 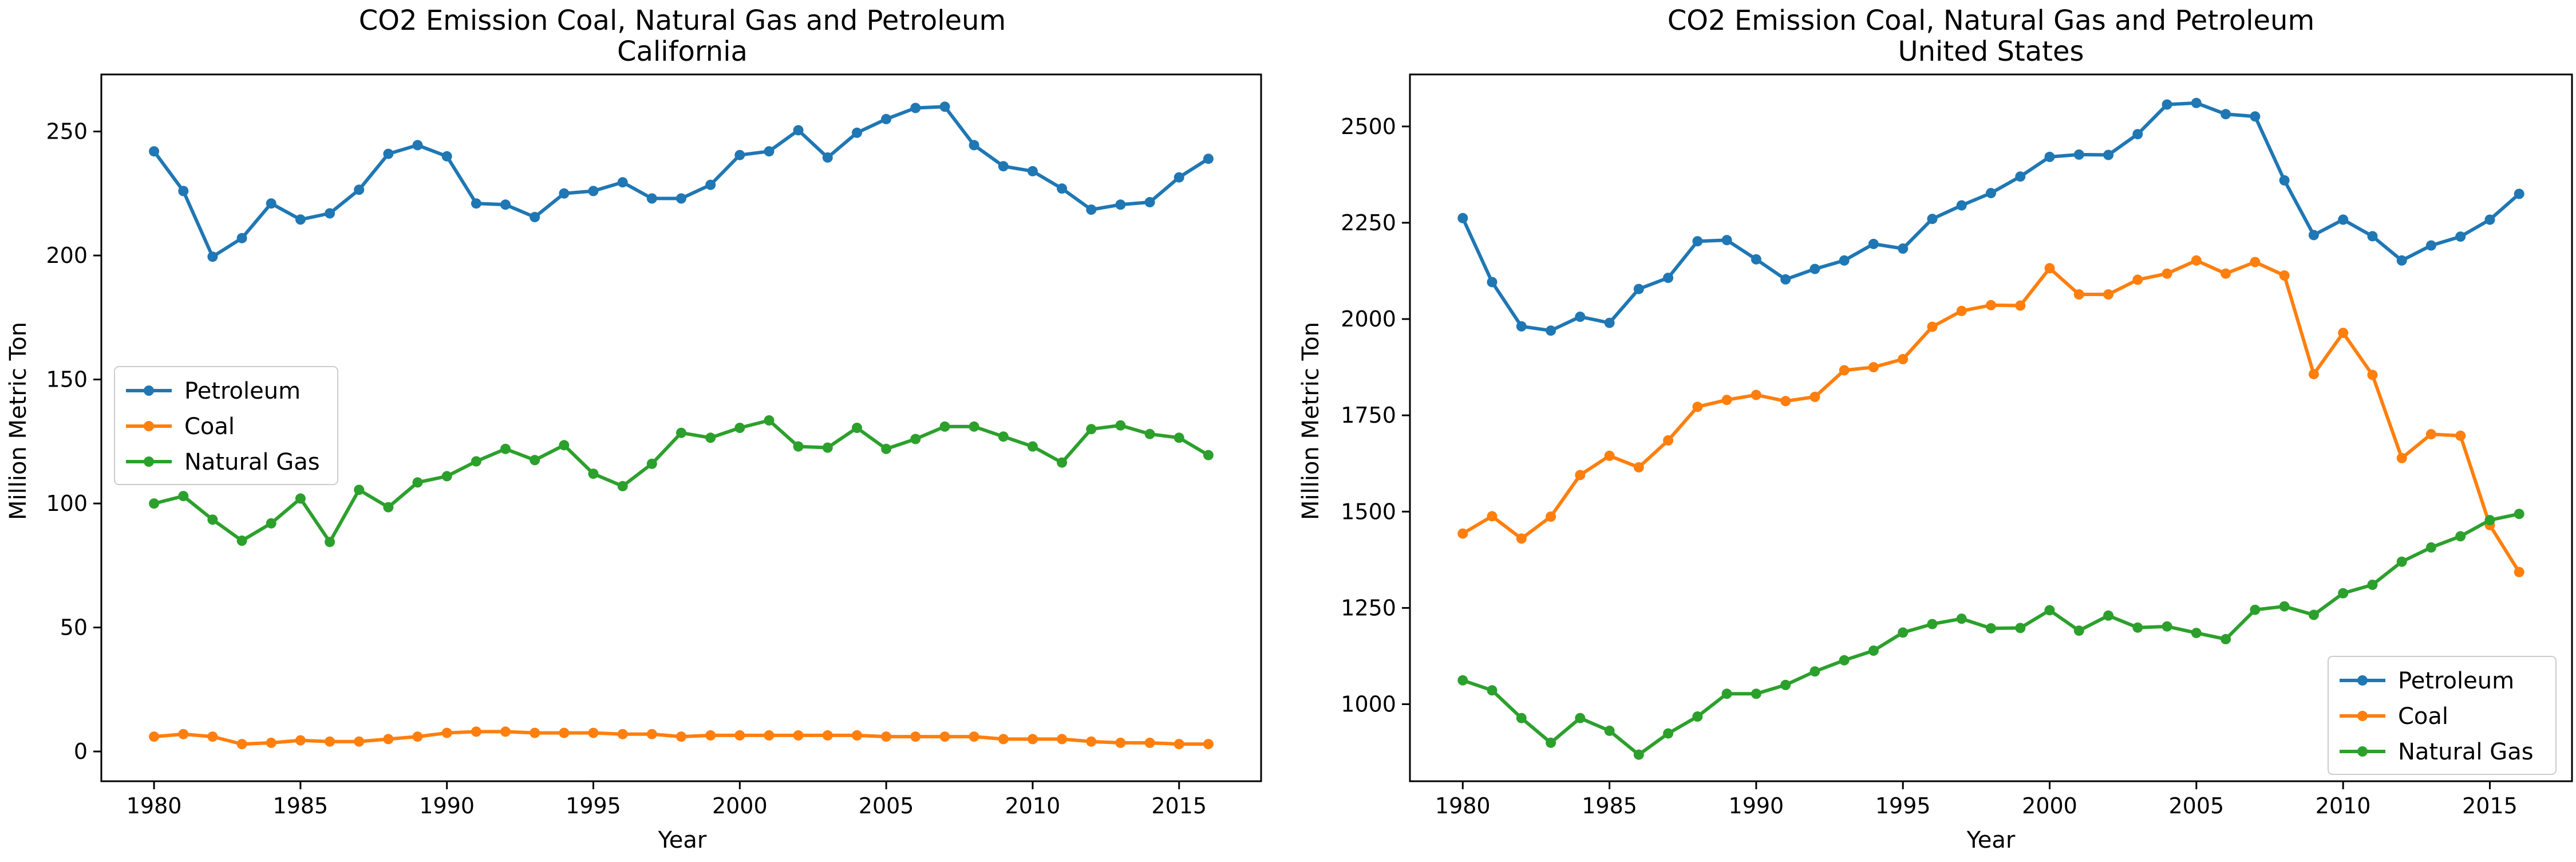 What do you see at coordinates (2466, 752) in the screenshot?
I see `legend-label: Natural Gas` at bounding box center [2466, 752].